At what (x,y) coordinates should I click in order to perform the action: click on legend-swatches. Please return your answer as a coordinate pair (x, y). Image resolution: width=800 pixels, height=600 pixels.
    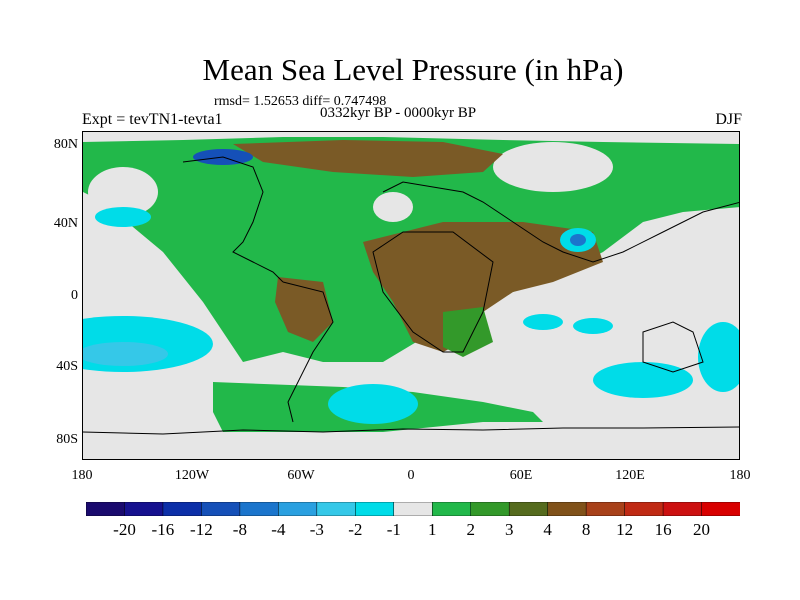
    Looking at the image, I should click on (413, 509).